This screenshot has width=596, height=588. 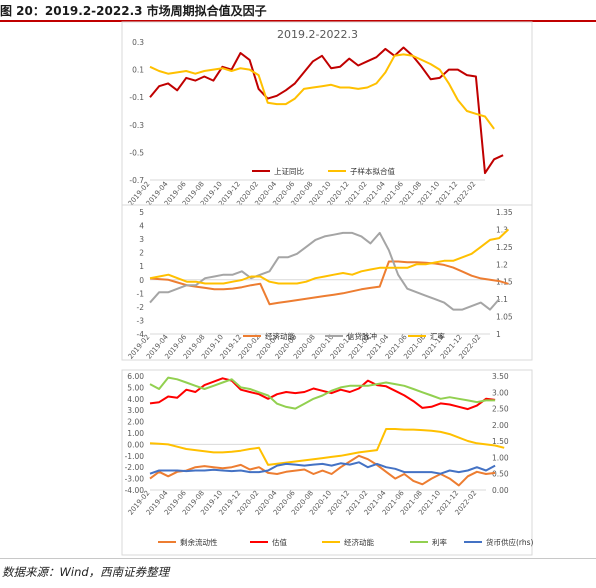 I want to click on y2-tick-label: 3.00, so click(x=500, y=392).